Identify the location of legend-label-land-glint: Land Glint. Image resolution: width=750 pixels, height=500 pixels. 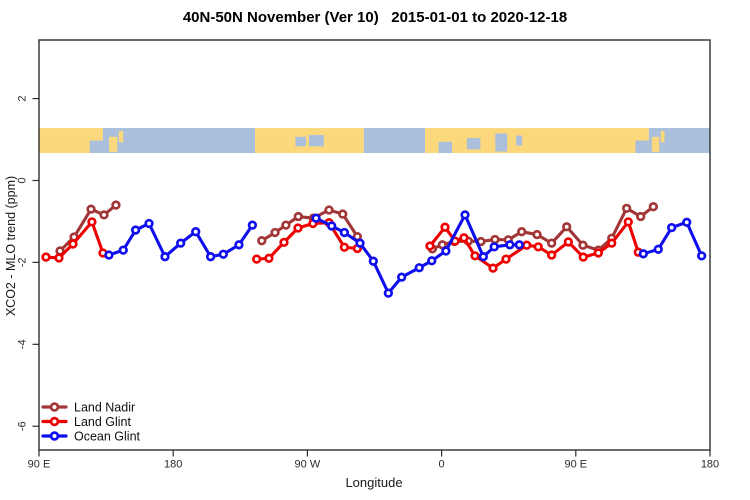
(103, 422).